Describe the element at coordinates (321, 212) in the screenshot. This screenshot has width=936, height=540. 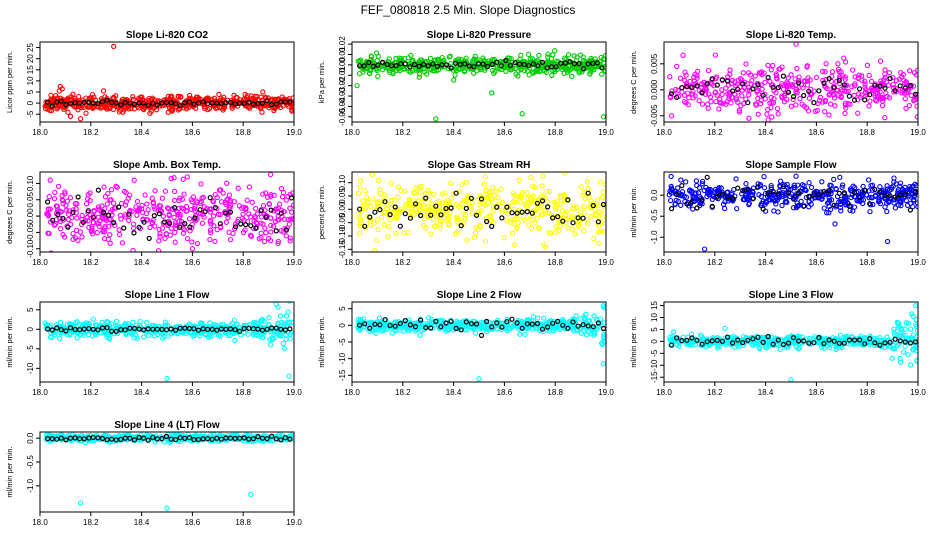
I see `y-axis-label: percent per min.` at that location.